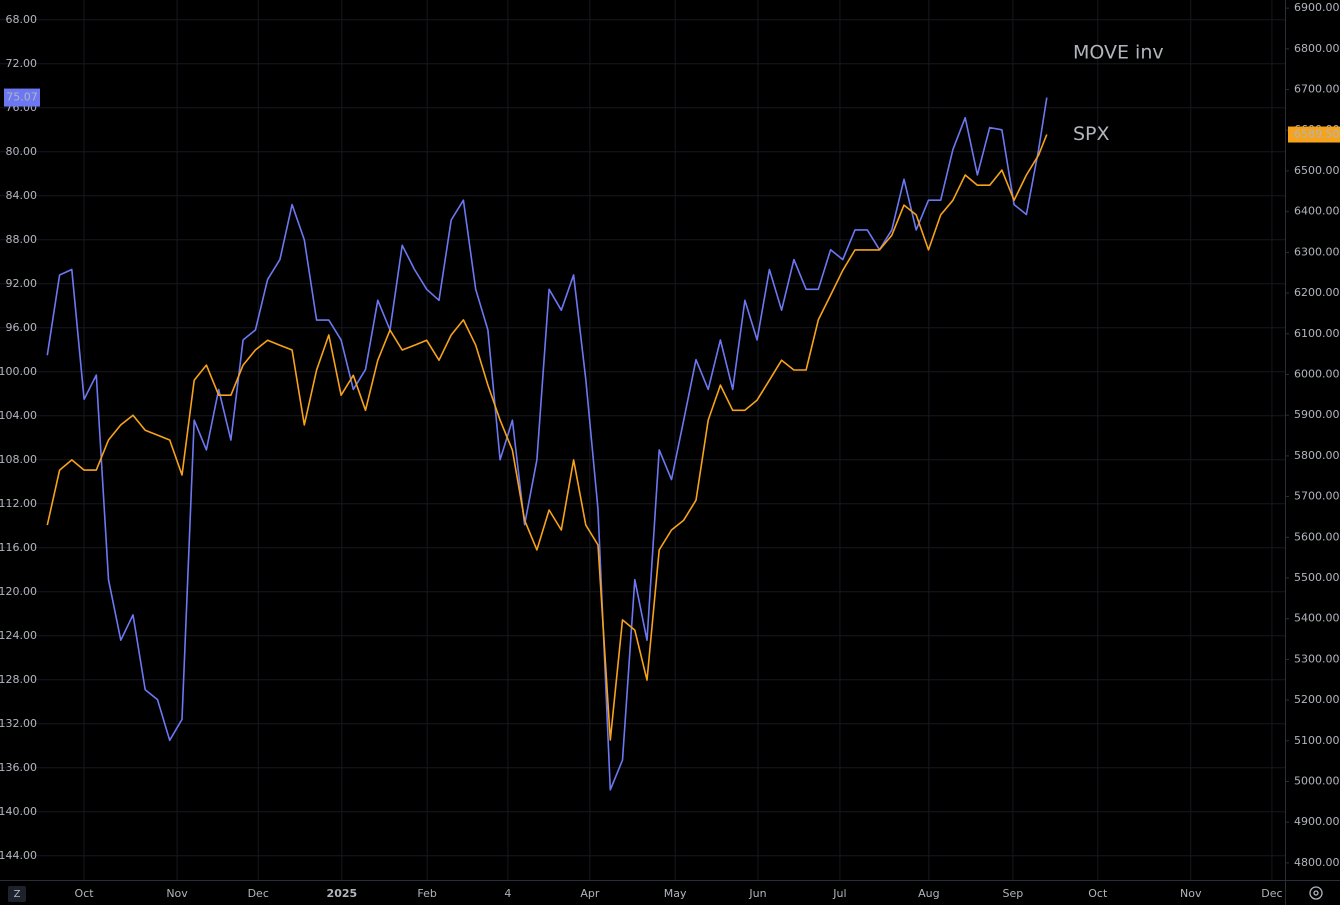  What do you see at coordinates (1317, 48) in the screenshot?
I see `y2-tick-label: 6800.00` at bounding box center [1317, 48].